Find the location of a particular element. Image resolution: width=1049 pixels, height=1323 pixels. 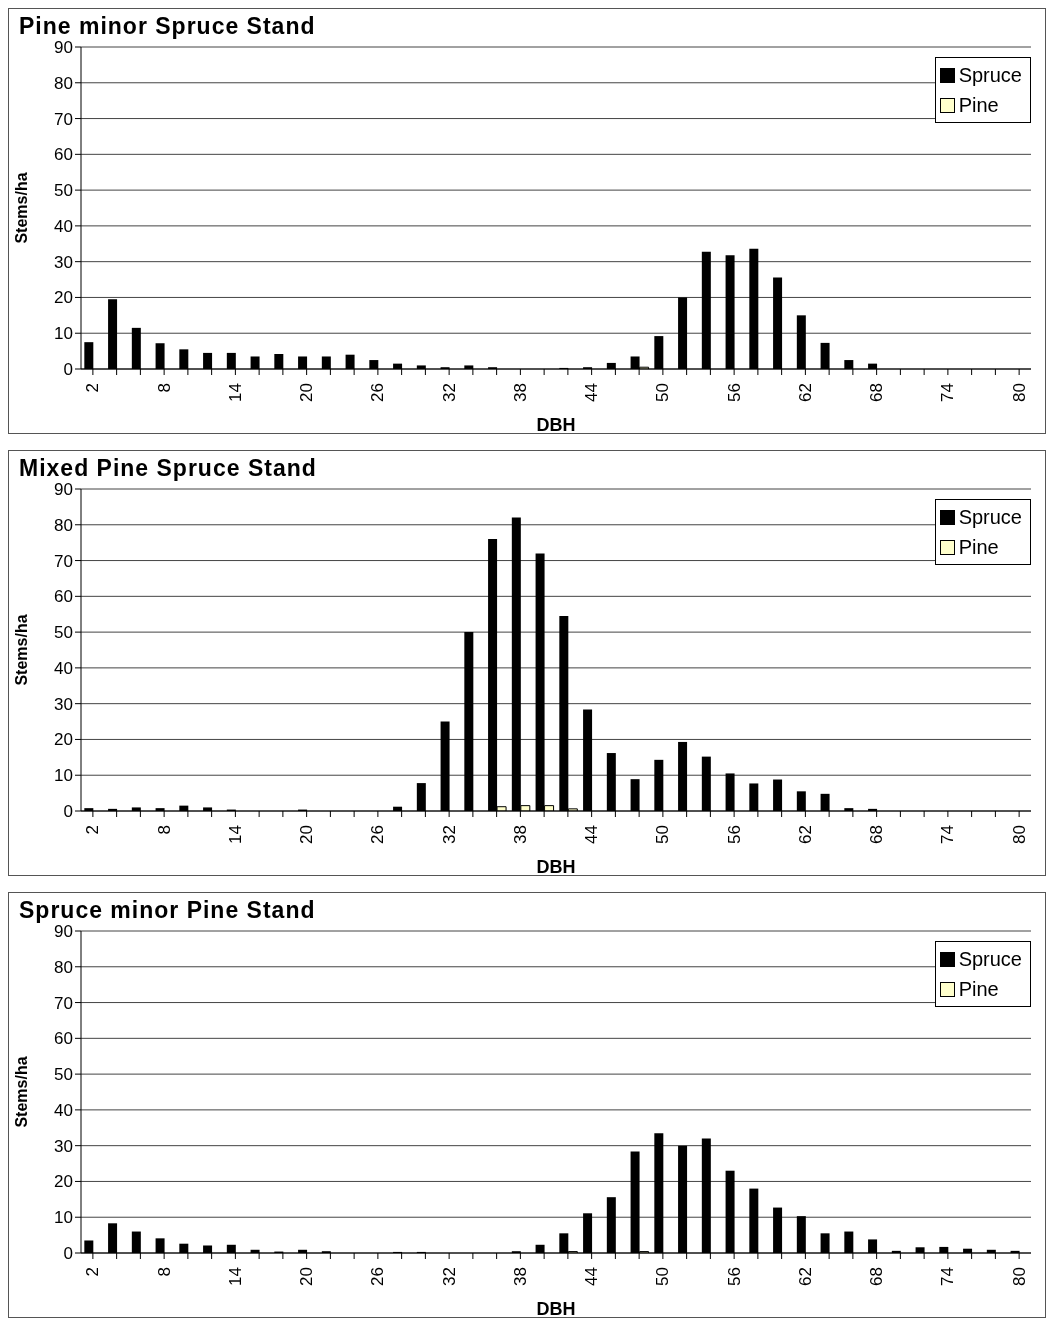

chart-title: Spruce minor Pine Stand is located at coordinates (167, 910).